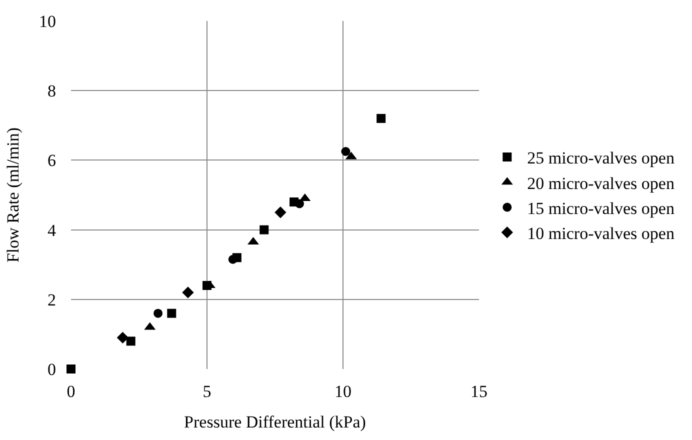  What do you see at coordinates (52, 91) in the screenshot?
I see `y-tick-label: 8` at bounding box center [52, 91].